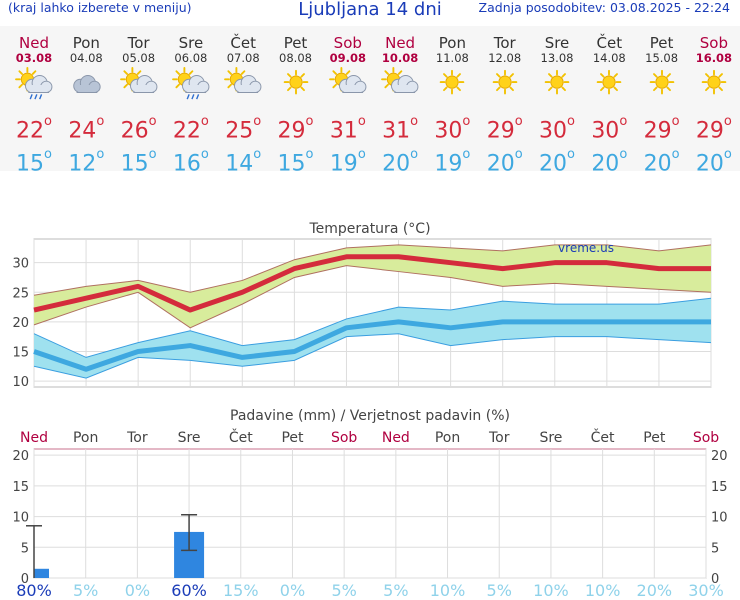 Image resolution: width=740 pixels, height=600 pixels. Describe the element at coordinates (86, 162) in the screenshot. I see `temp-min: 12o` at that location.